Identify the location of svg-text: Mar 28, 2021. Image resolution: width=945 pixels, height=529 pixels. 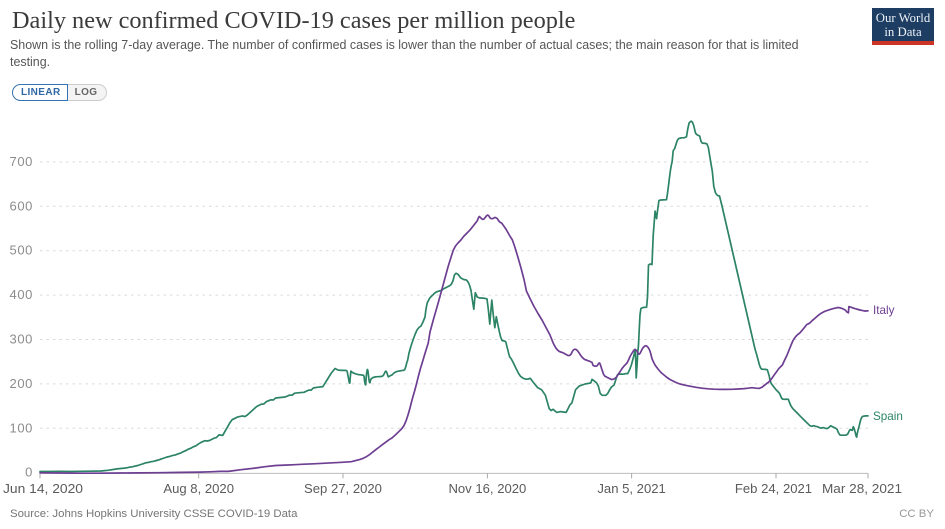
(862, 488).